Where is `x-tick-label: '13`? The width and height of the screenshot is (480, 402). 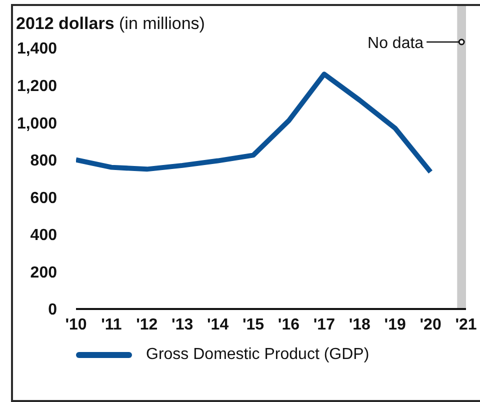 x-tick-label: '13 is located at coordinates (183, 325).